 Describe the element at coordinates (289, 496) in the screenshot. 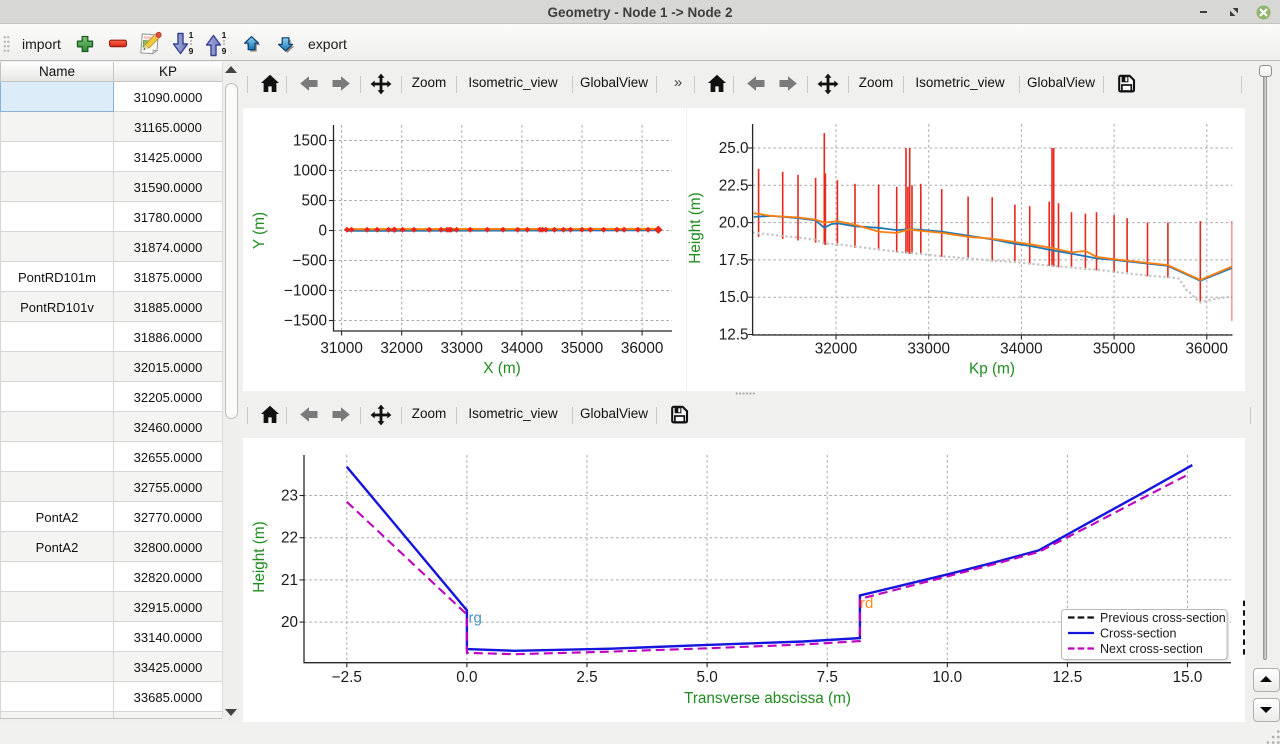

I see `svg-text: 23` at that location.